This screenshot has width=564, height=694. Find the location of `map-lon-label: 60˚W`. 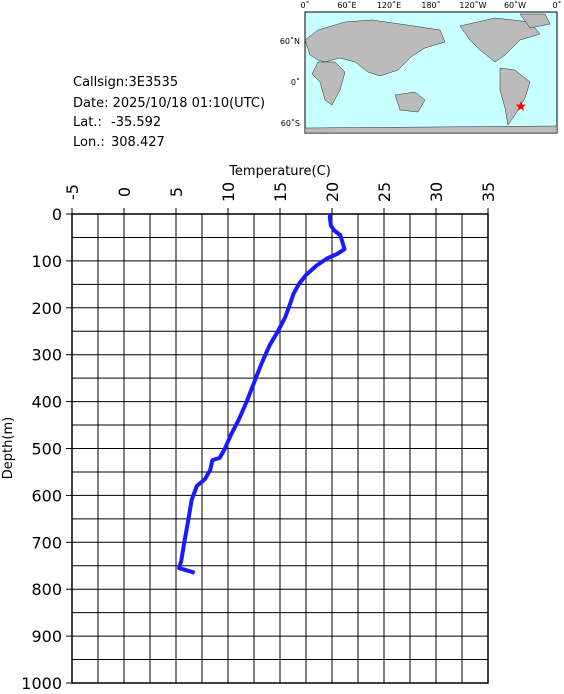

map-lon-label: 60˚W is located at coordinates (515, 5).